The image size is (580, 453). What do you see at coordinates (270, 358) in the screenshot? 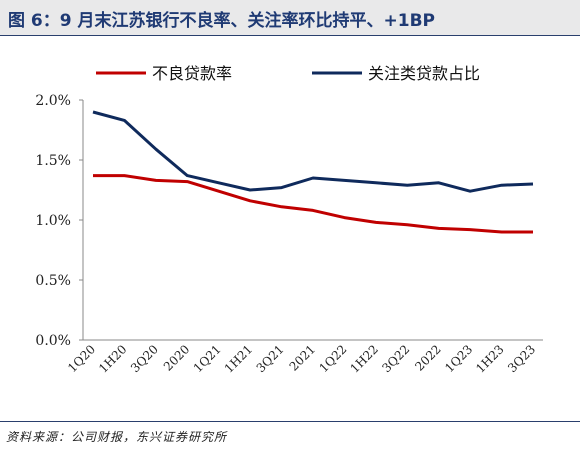
I see `x-tick-label: 3Q21` at bounding box center [270, 358].